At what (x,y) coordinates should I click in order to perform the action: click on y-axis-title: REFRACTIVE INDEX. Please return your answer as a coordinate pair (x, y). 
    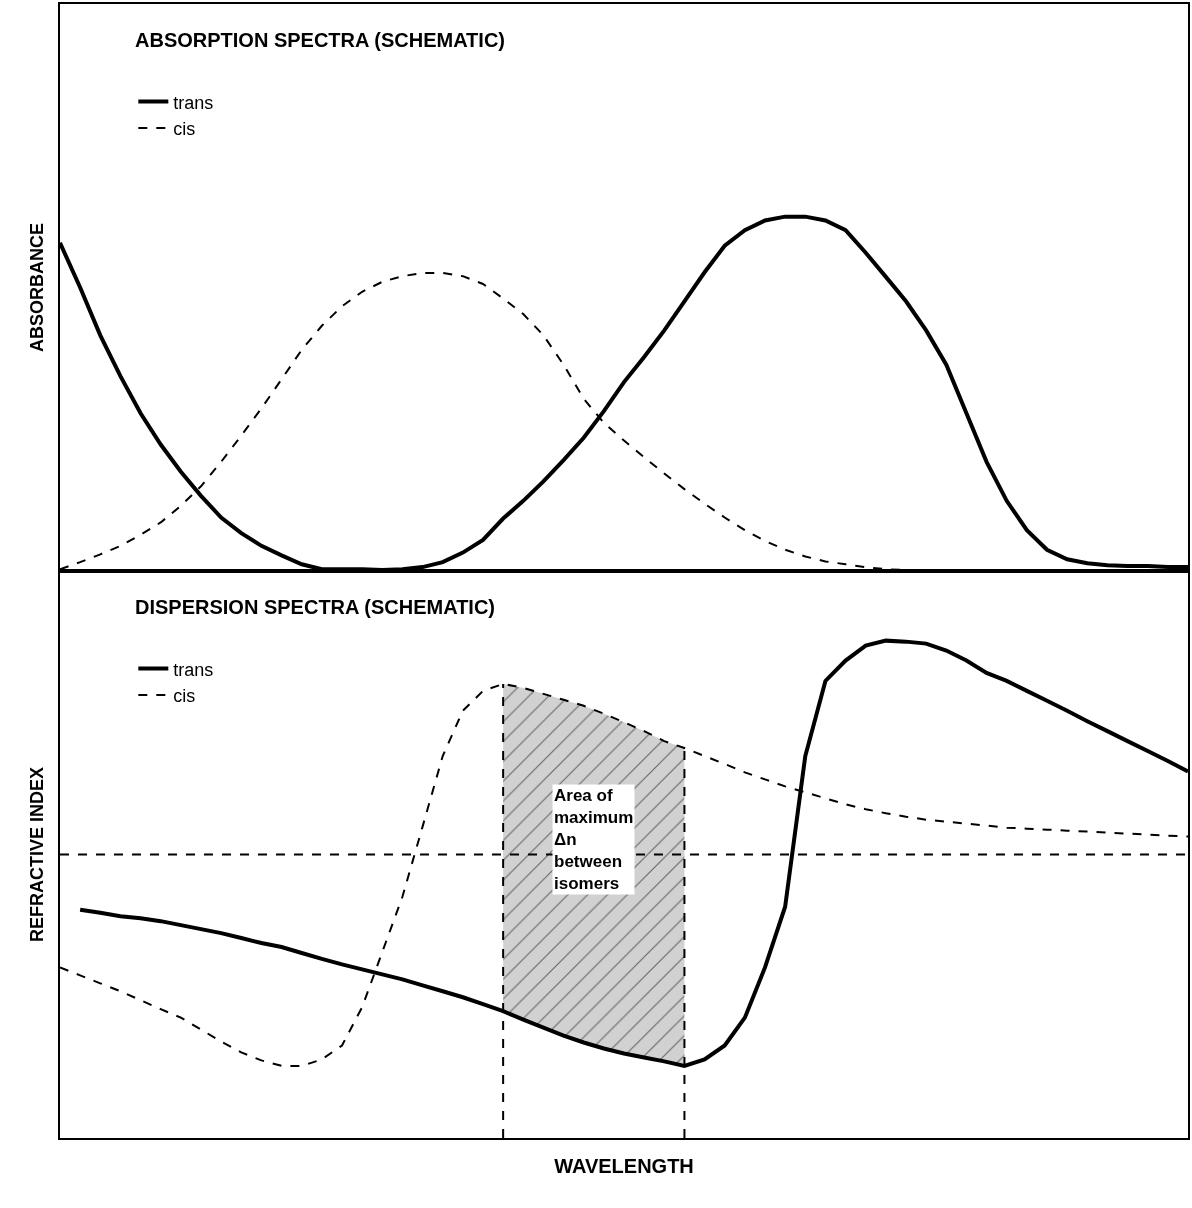
    Looking at the image, I should click on (36, 854).